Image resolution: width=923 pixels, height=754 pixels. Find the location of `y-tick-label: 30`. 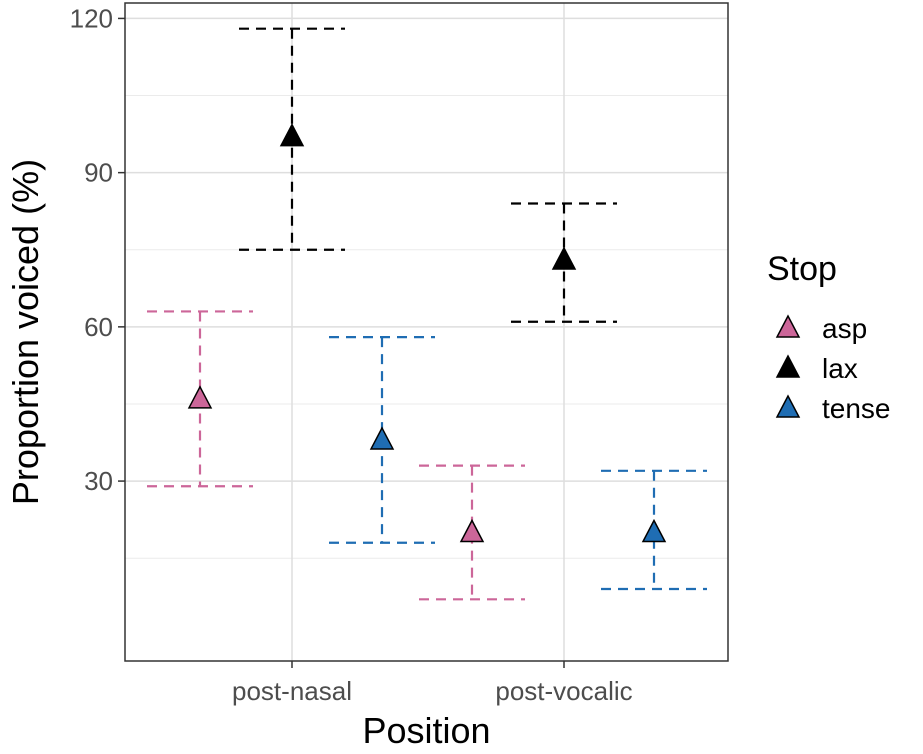

y-tick-label: 30 is located at coordinates (98, 481).